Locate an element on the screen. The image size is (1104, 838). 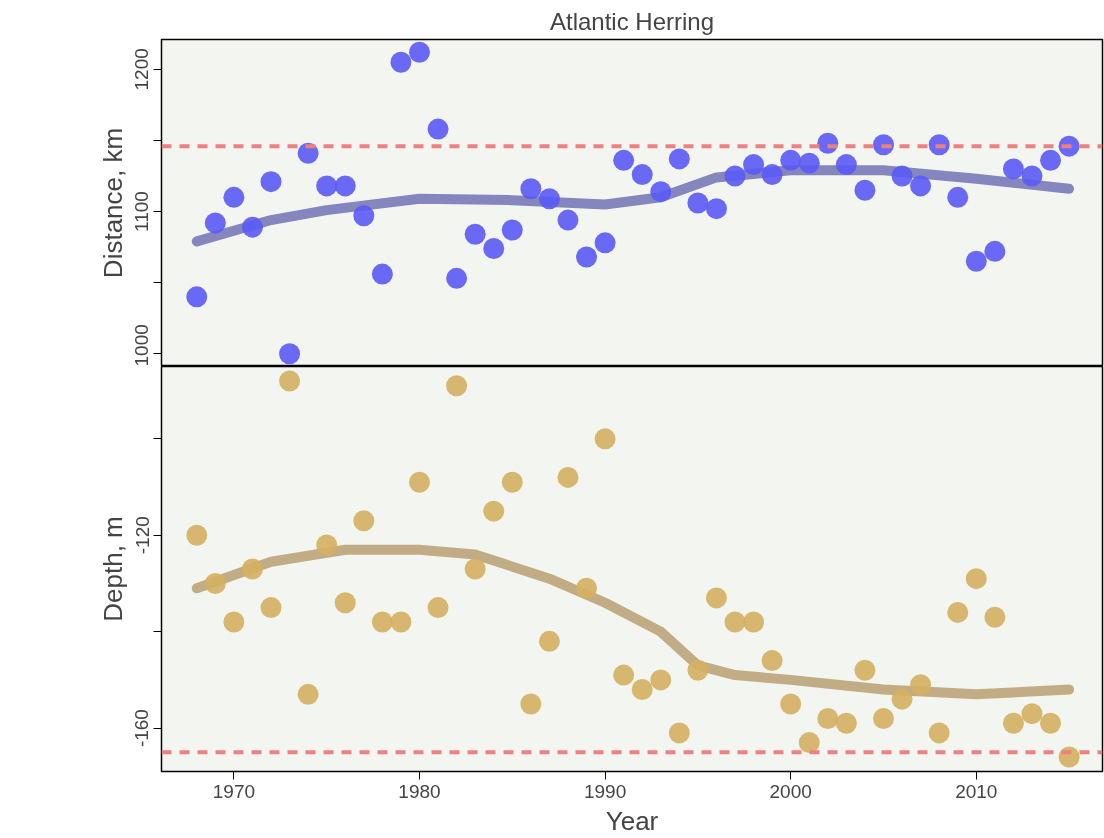
x-axis-title: Year is located at coordinates (632, 820).